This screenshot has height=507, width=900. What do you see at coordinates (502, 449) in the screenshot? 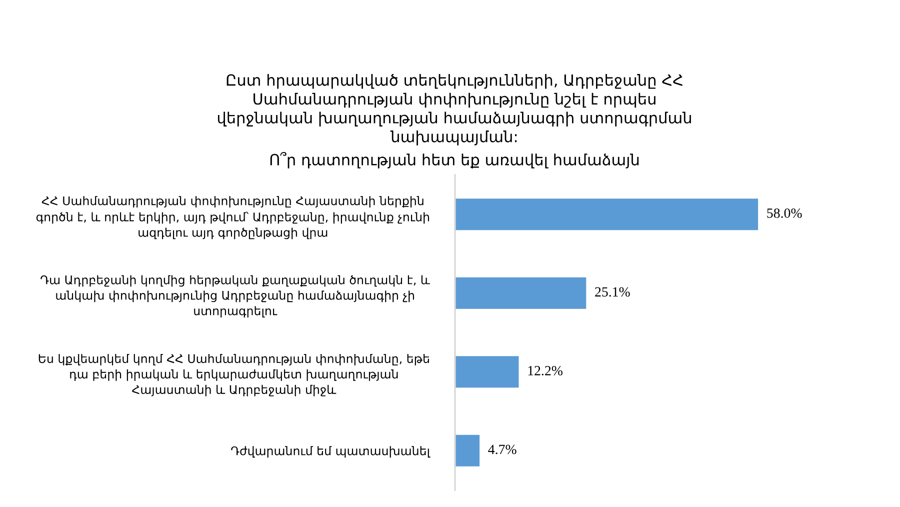
I see `data-label: 4.7%` at bounding box center [502, 449].